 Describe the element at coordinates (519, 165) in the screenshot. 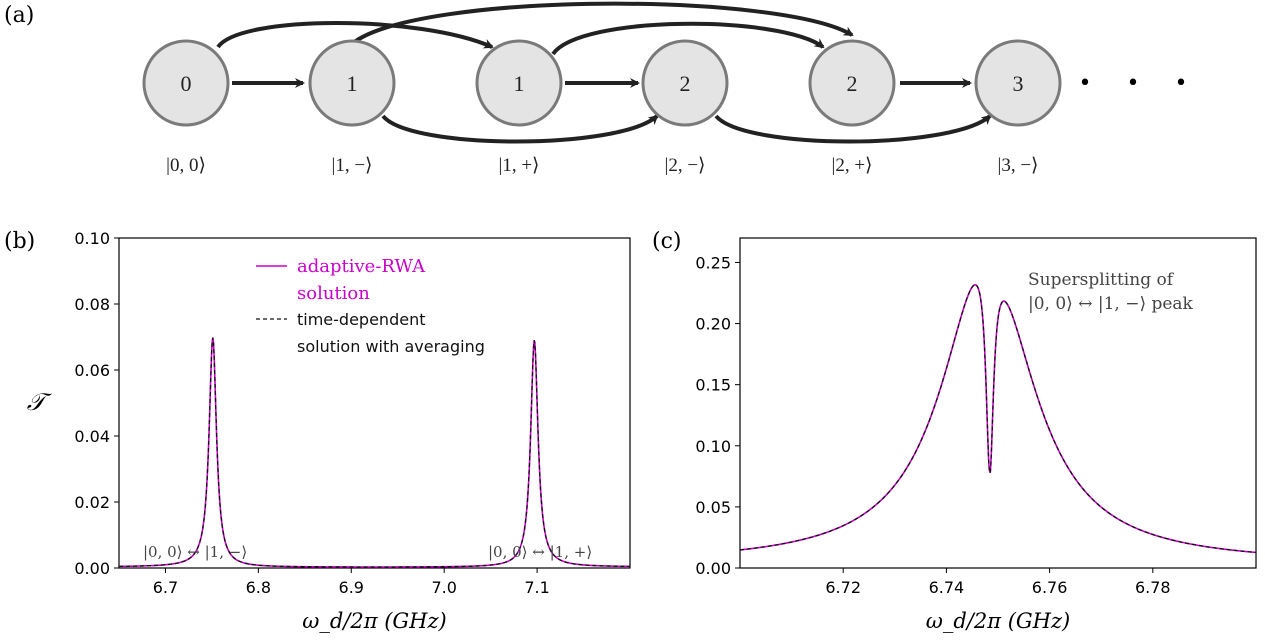

I see `state-label-2: |1, +⟩` at that location.